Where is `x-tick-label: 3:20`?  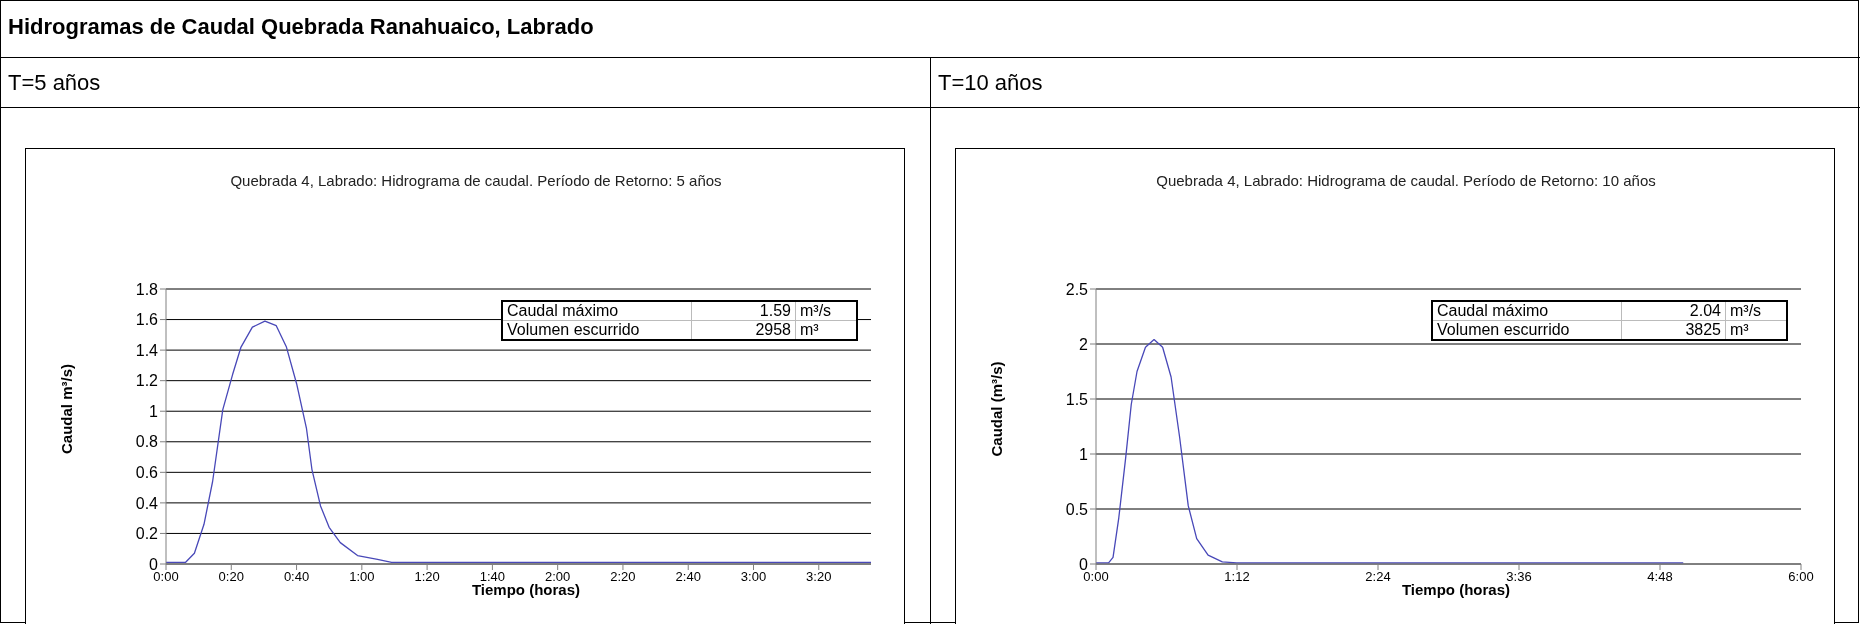
x-tick-label: 3:20 is located at coordinates (819, 577).